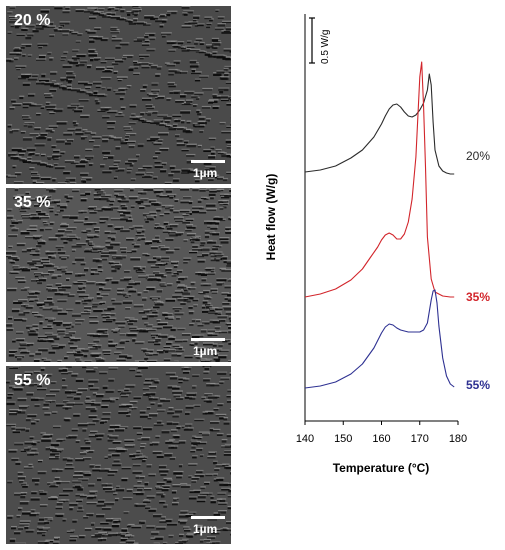 This screenshot has height=550, width=505. What do you see at coordinates (379, 124) in the screenshot?
I see `series-line-20pct` at bounding box center [379, 124].